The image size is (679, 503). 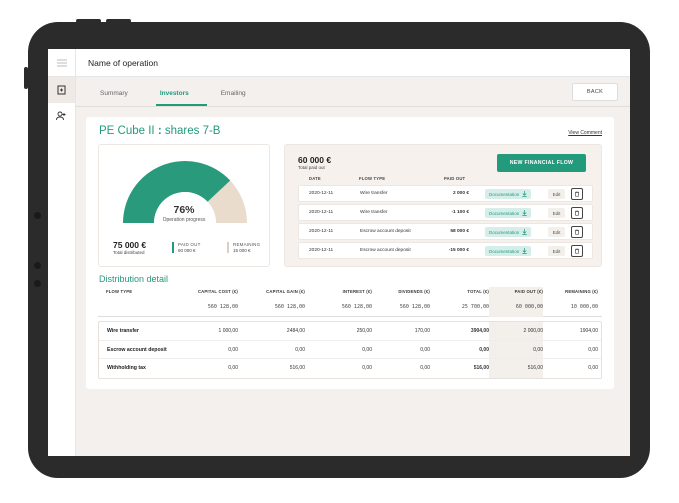 What do you see at coordinates (479, 331) in the screenshot?
I see `cell-value: 3904,00` at bounding box center [479, 331].